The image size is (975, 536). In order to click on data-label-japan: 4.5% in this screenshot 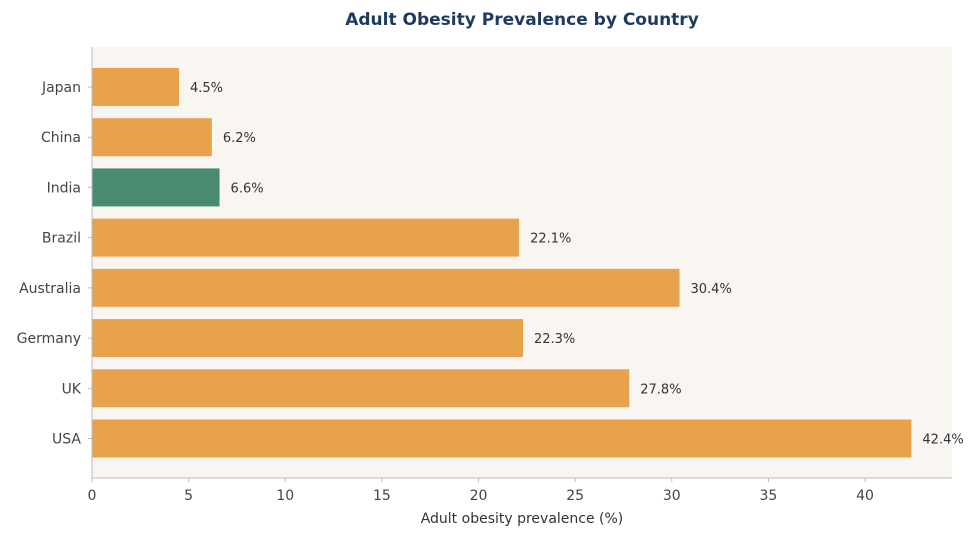, I will do `click(206, 88)`.